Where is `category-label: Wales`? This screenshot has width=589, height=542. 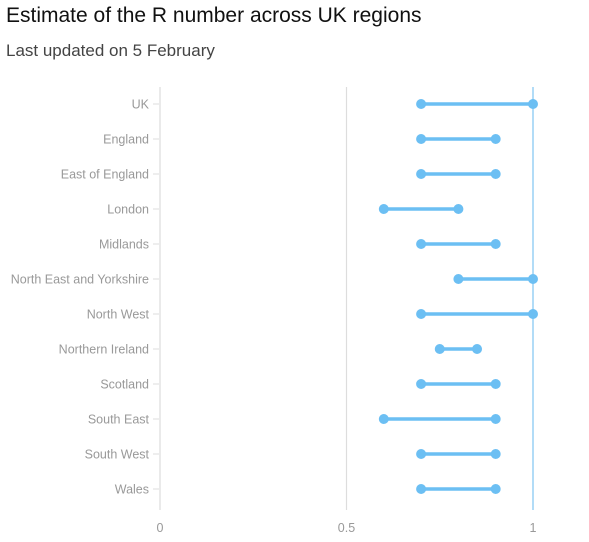
category-label: Wales is located at coordinates (132, 490).